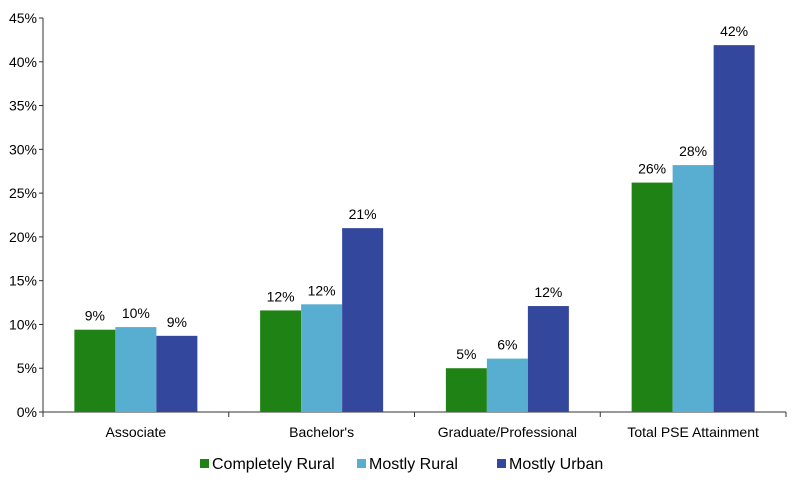 The height and width of the screenshot is (491, 800). I want to click on data-label: 10%, so click(136, 313).